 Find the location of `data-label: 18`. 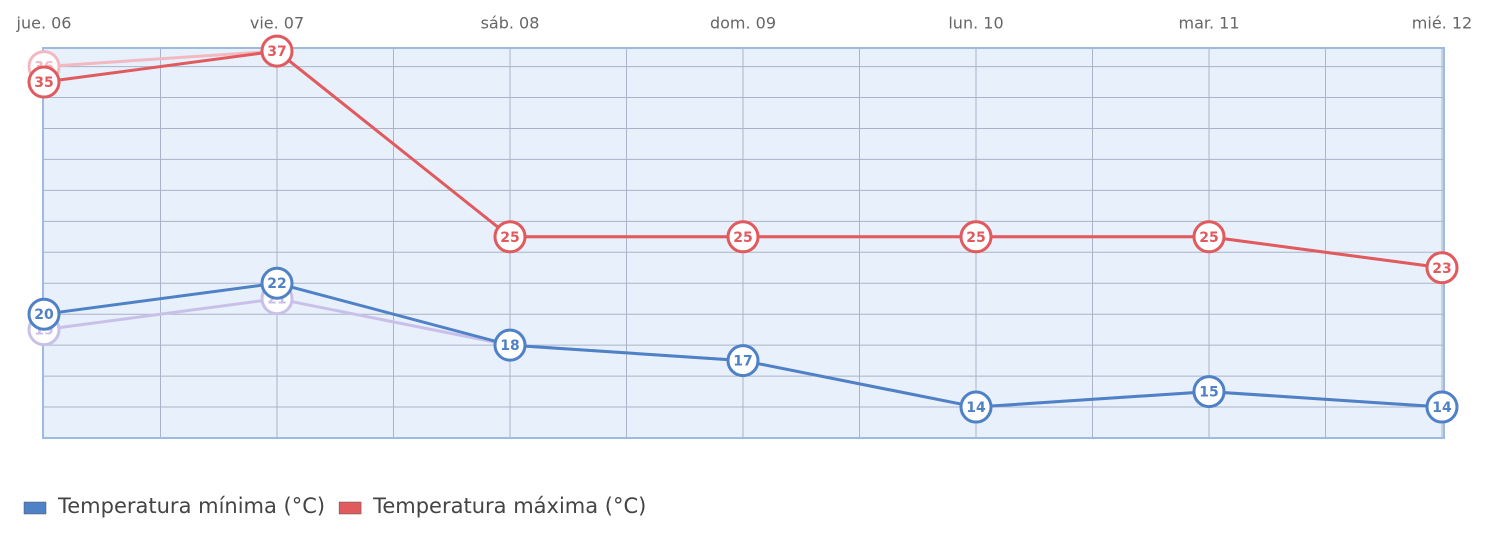

data-label: 18 is located at coordinates (509, 346).